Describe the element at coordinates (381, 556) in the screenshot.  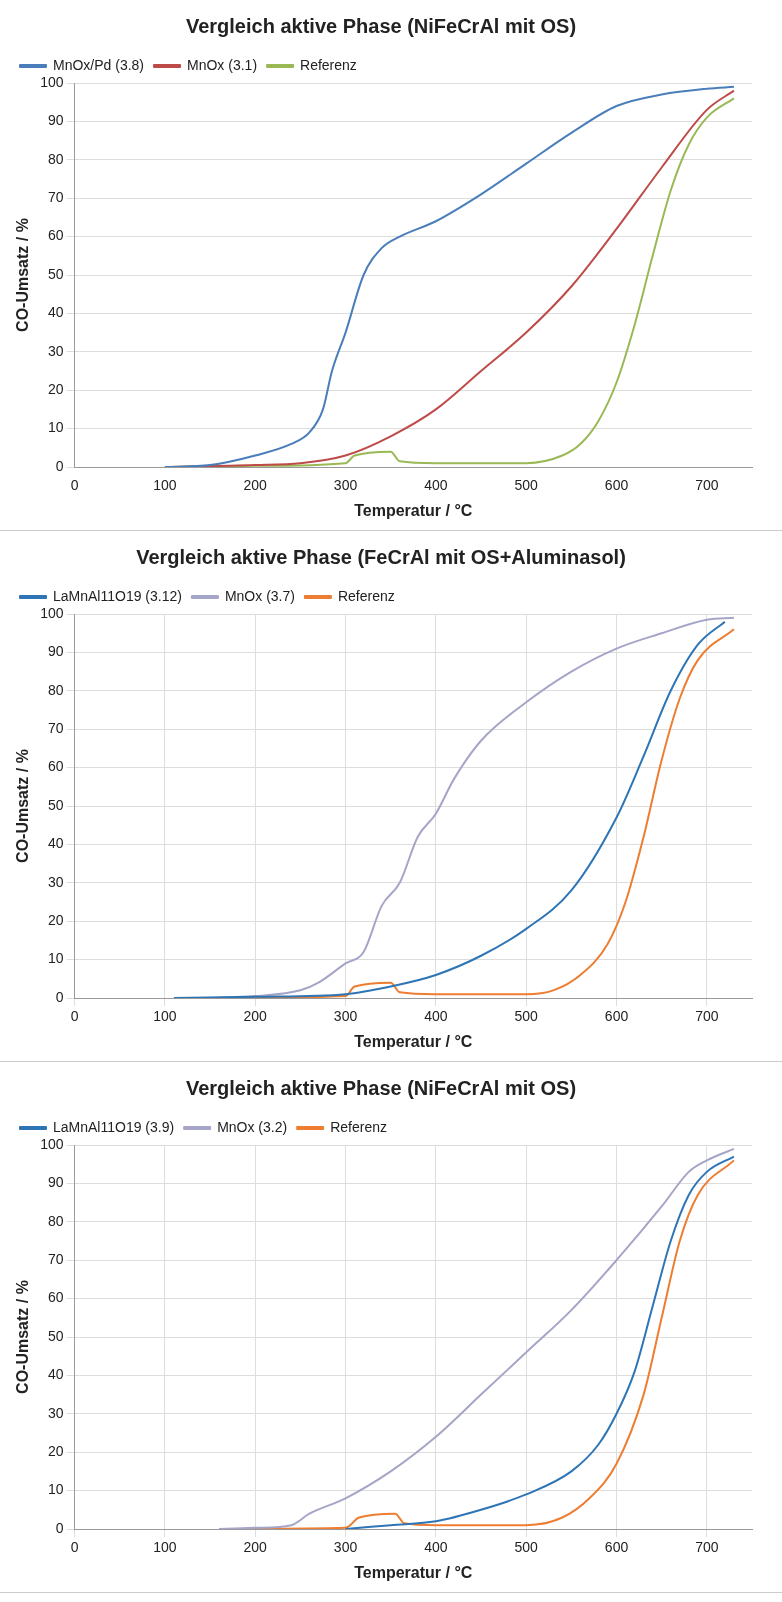
I see `chart-title: Vergleich aktive Phase (FeCrAl mit OS+Aluminasol)` at that location.